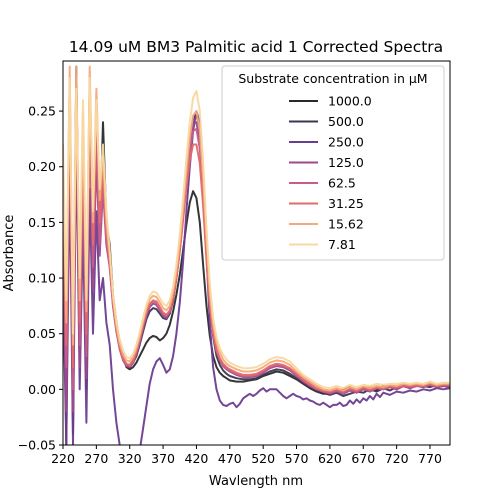  What do you see at coordinates (350, 101) in the screenshot?
I see `legend-label: 1000.0` at bounding box center [350, 101].